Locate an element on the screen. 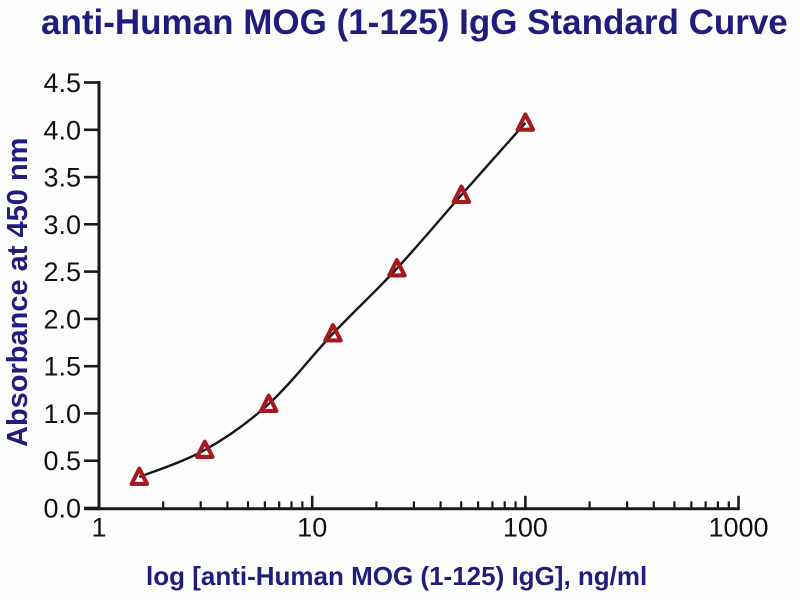 This screenshot has height=600, width=800. svg-text: 0.0 is located at coordinates (62, 509).